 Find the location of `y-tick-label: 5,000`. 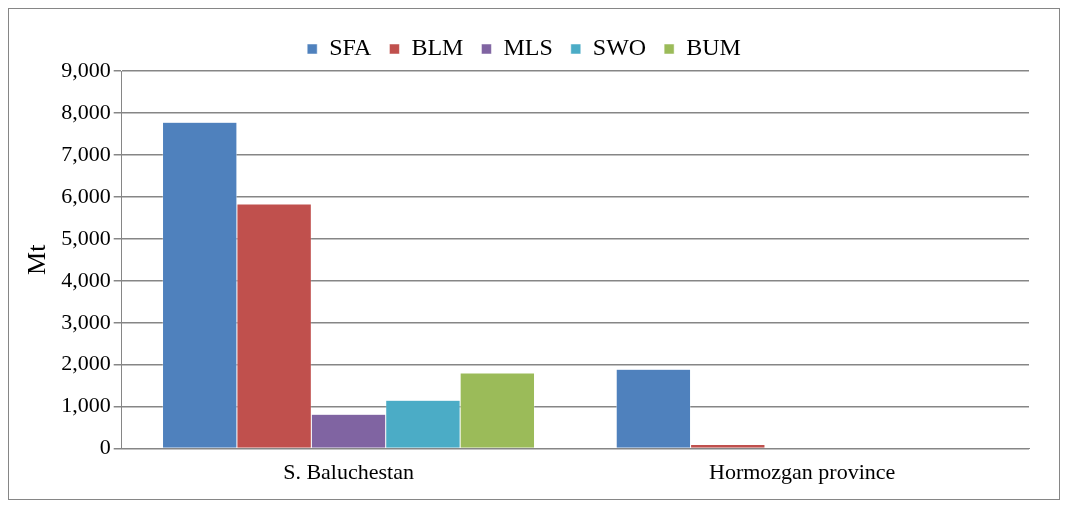

y-tick-label: 5,000 is located at coordinates (86, 237).